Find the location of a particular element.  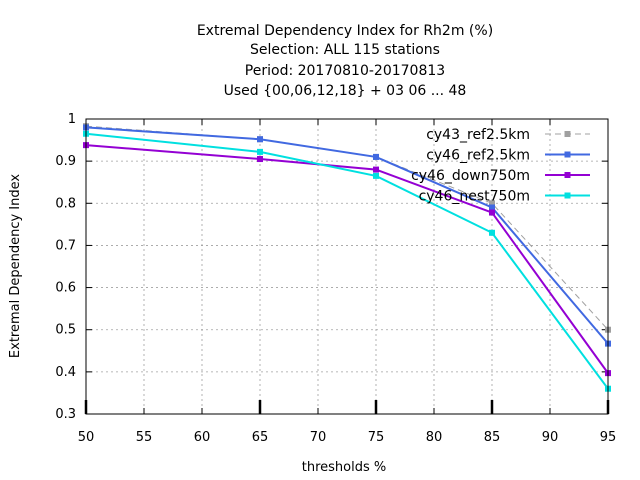

x-tick-label: 50 is located at coordinates (86, 437).